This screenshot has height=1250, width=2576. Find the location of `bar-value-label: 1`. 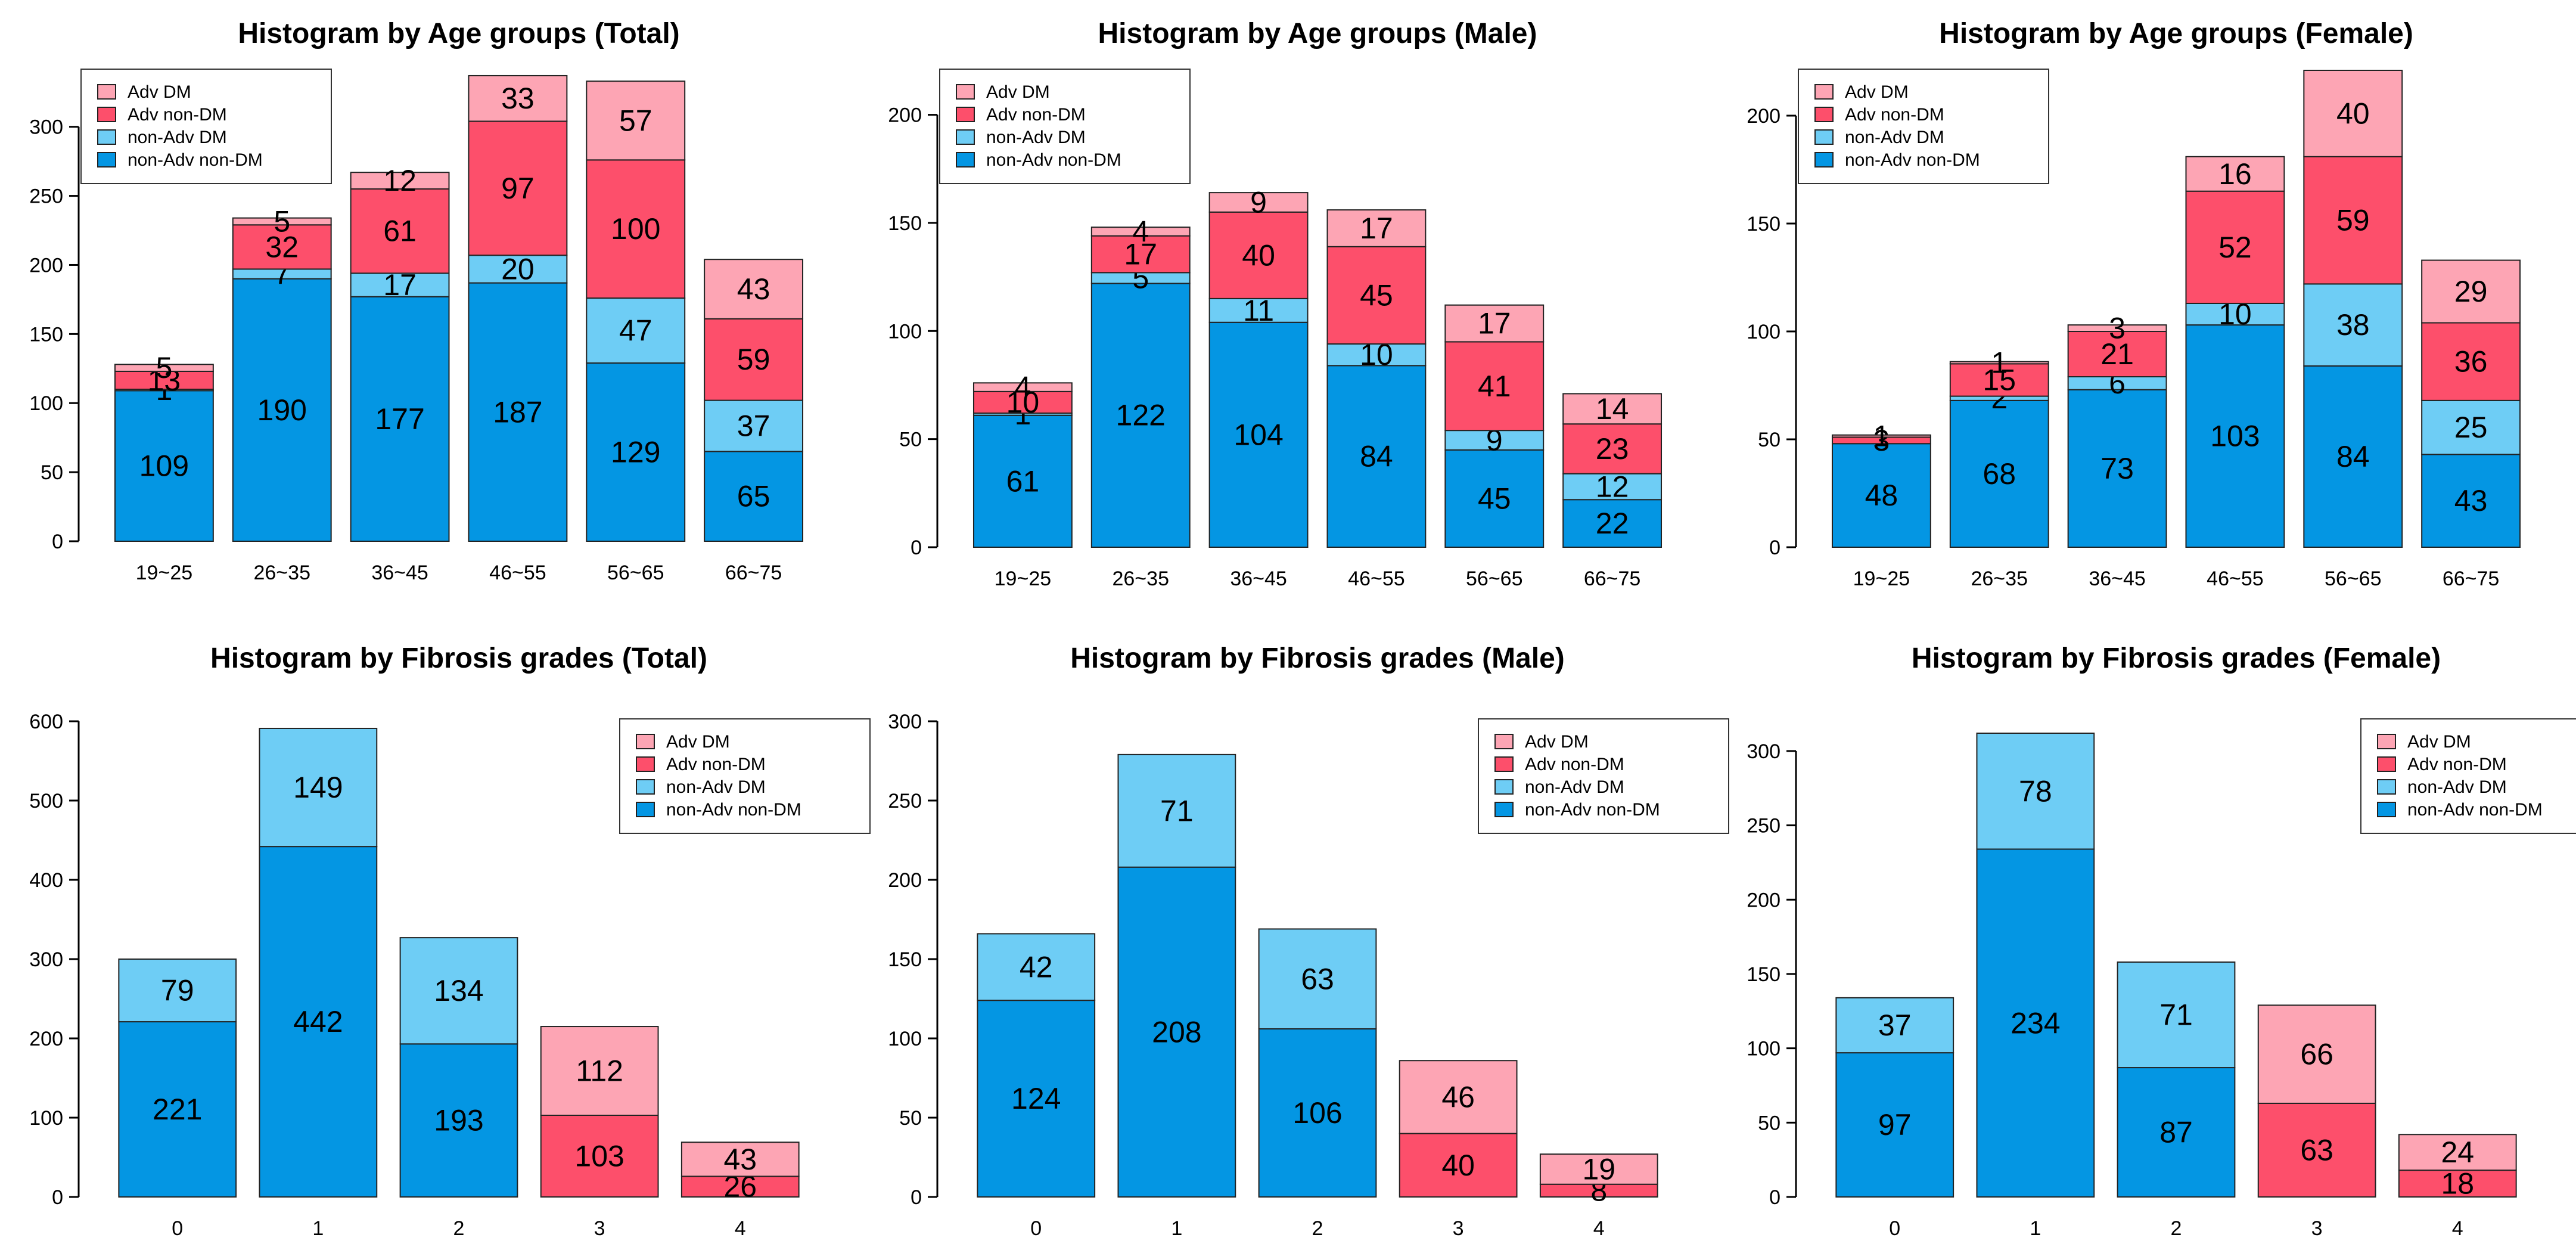

bar-value-label: 1 is located at coordinates (2000, 362).